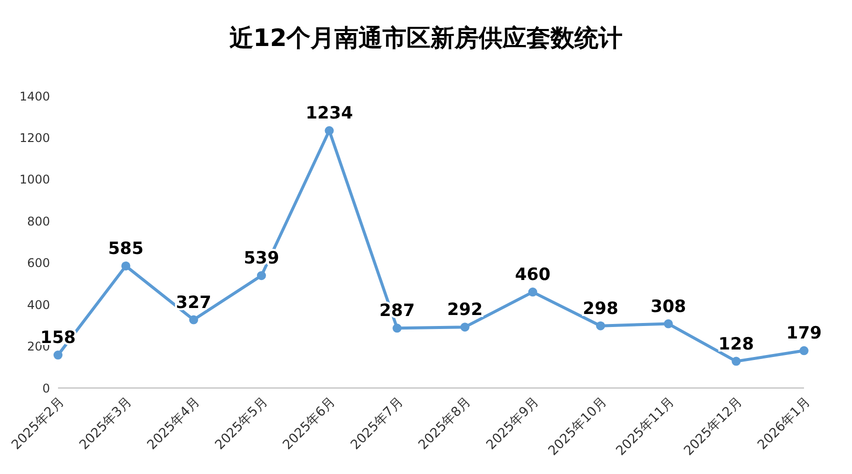  What do you see at coordinates (804, 334) in the screenshot?
I see `data-label: 179` at bounding box center [804, 334].